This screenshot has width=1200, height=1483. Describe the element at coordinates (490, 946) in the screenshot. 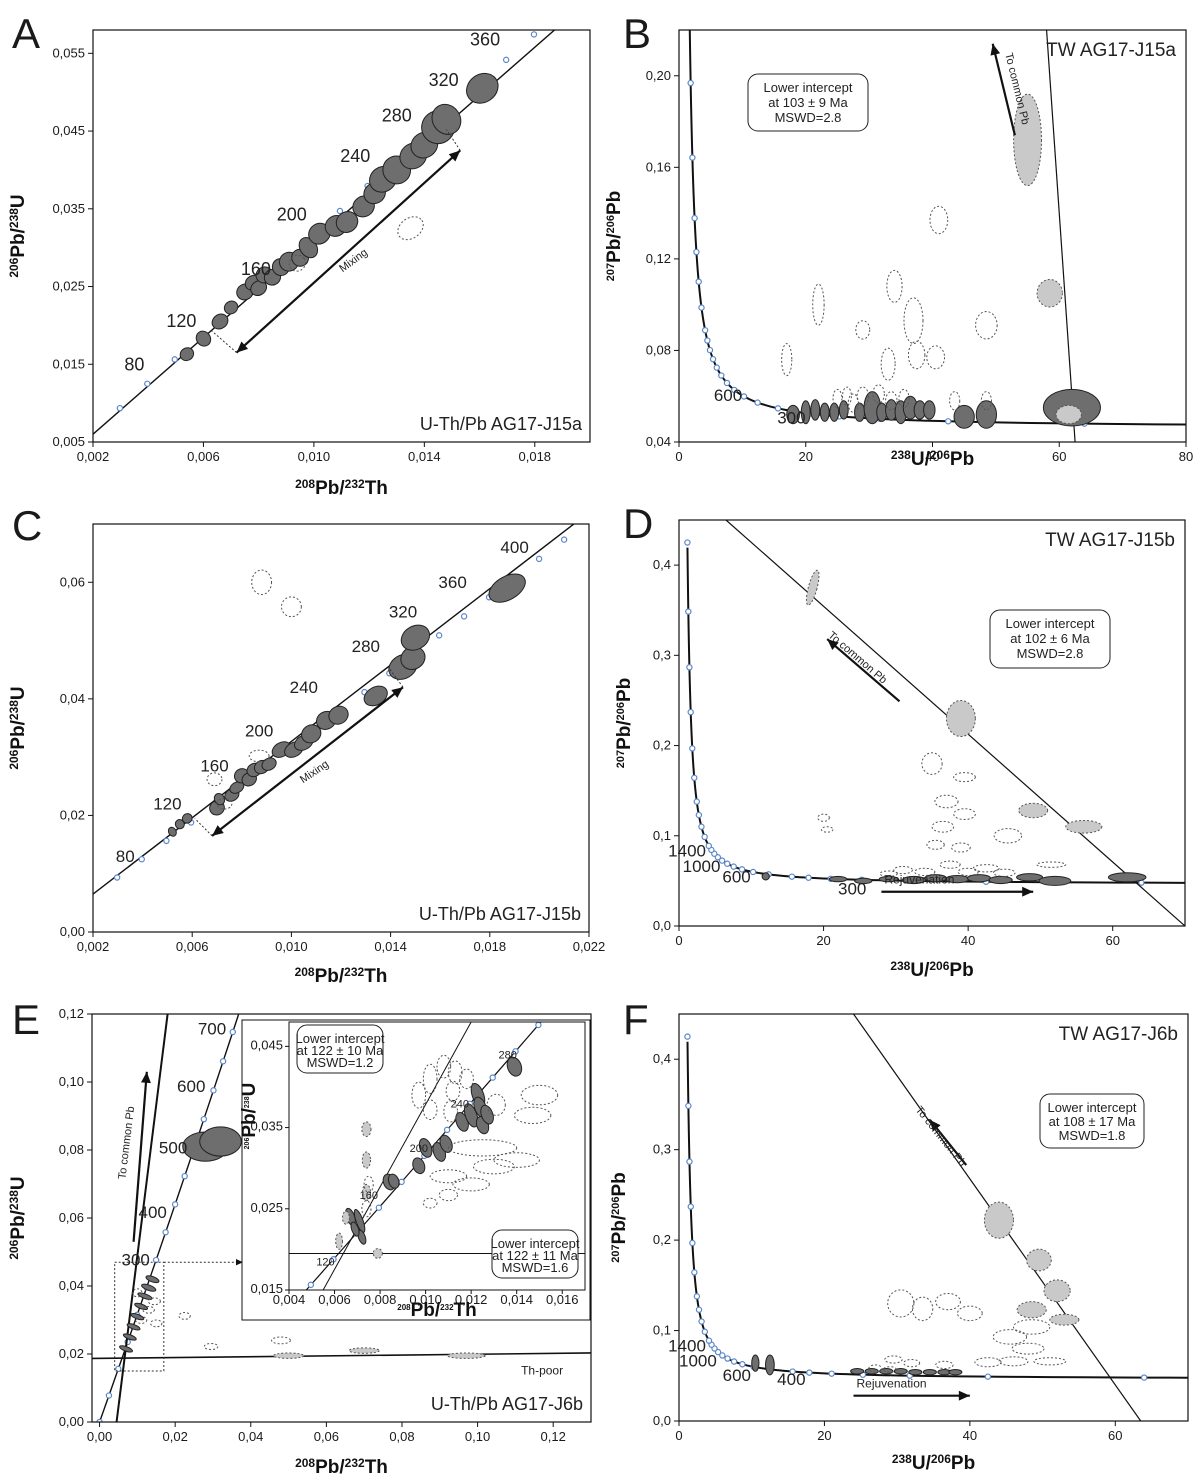

I see `x-tick-label: 0,018` at that location.